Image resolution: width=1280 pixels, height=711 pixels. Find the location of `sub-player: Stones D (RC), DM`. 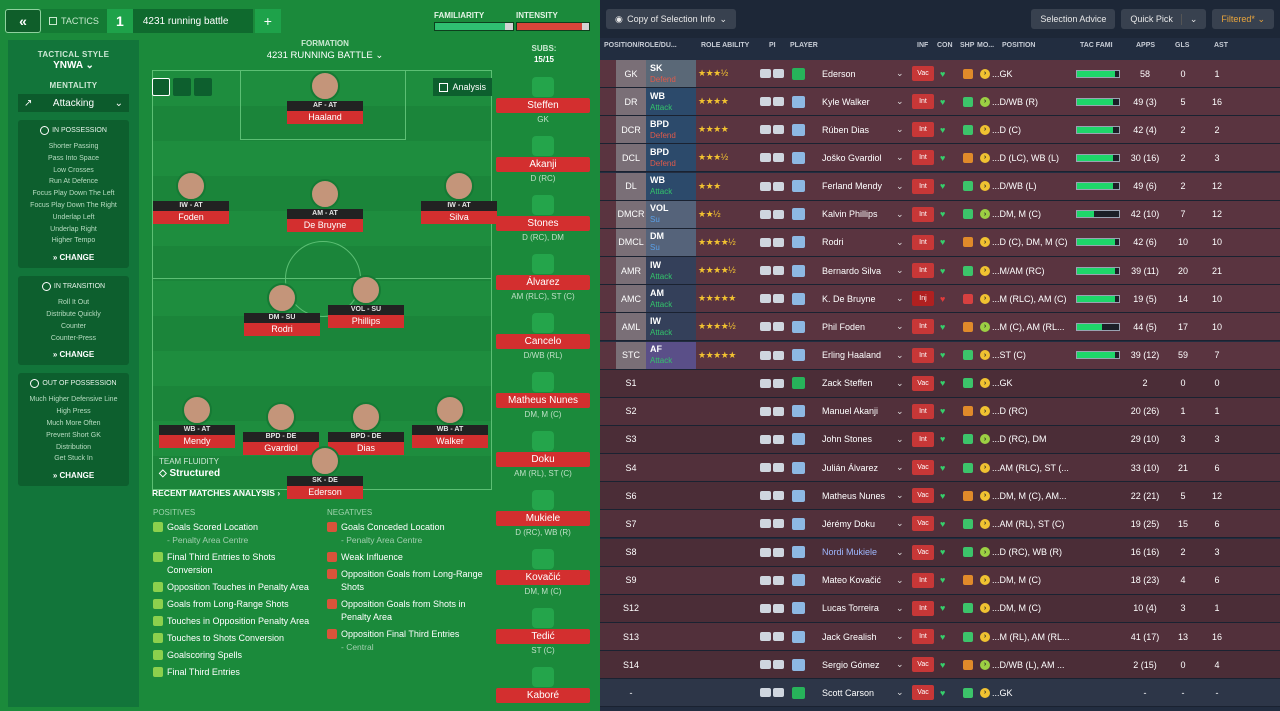

sub-player: Stones D (RC), DM is located at coordinates (543, 218).